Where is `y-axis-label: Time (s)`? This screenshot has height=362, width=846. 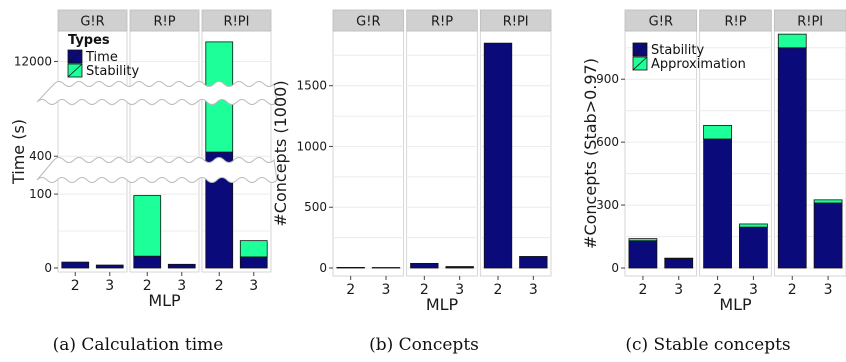 y-axis-label: Time (s) is located at coordinates (18, 152).